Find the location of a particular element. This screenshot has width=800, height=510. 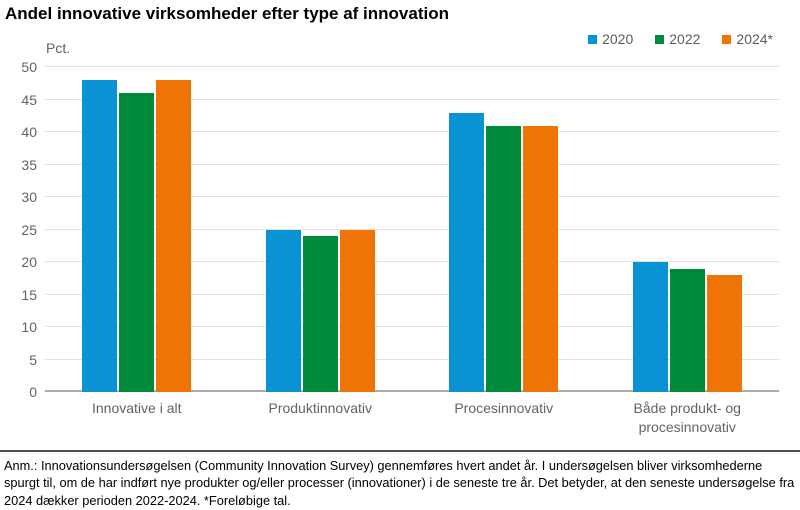

legend-item-2022: 2022 is located at coordinates (677, 39).